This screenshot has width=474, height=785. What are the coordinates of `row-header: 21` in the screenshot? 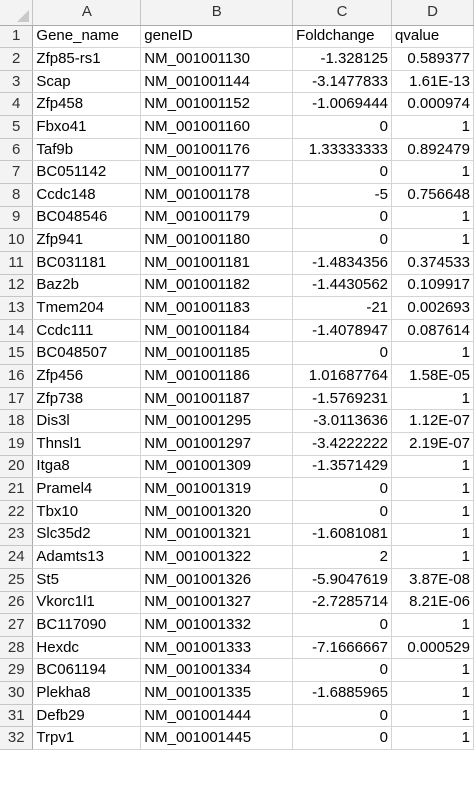 It's located at (17, 489).